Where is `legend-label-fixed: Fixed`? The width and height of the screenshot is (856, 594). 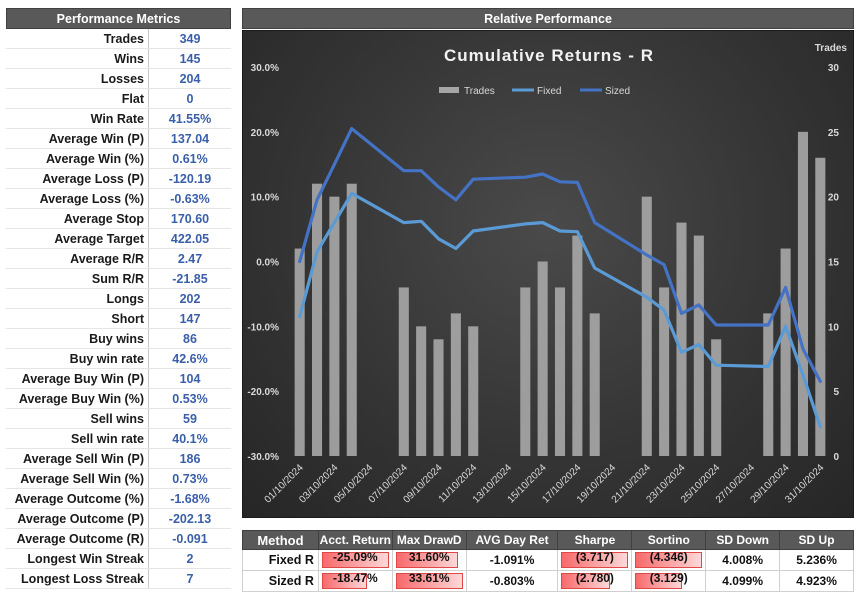 legend-label-fixed: Fixed is located at coordinates (549, 91).